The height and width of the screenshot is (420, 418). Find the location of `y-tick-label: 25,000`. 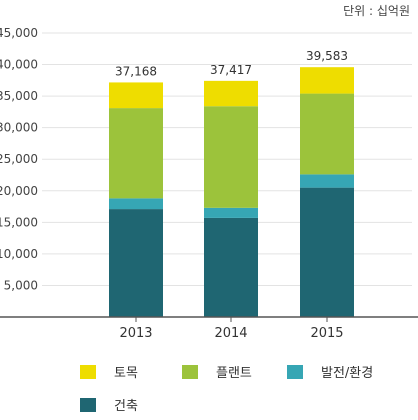

y-tick-label: 25,000 is located at coordinates (19, 159).